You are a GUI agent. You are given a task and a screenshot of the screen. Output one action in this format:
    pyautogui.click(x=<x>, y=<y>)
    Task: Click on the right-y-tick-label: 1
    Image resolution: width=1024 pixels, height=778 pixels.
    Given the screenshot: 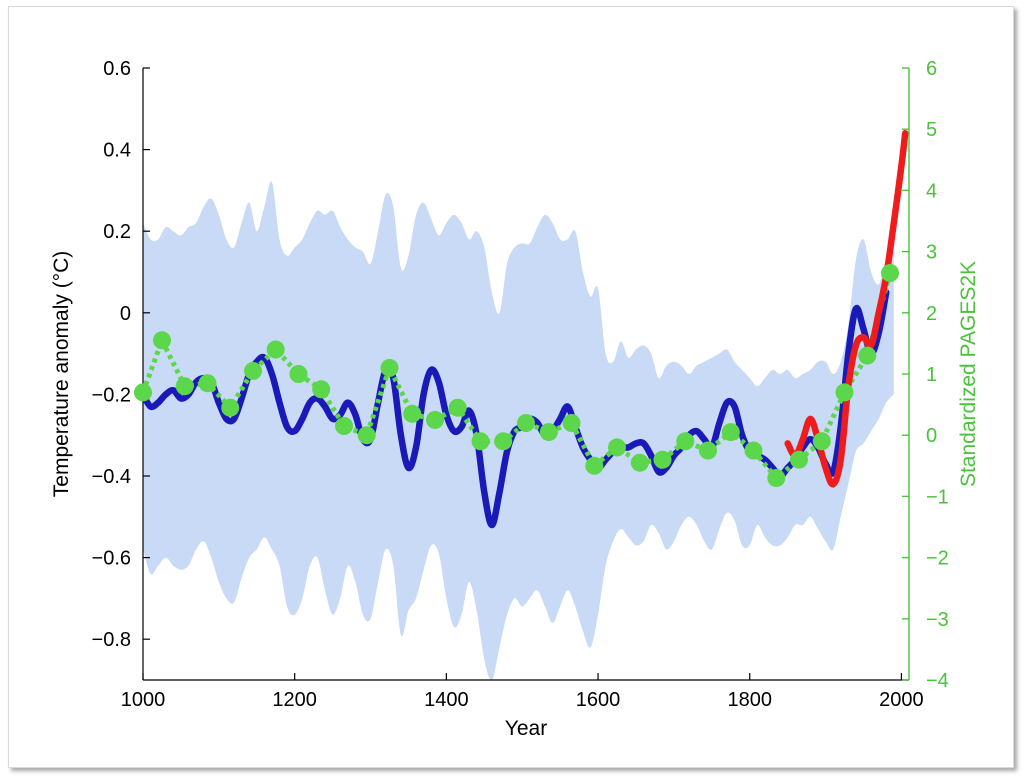 What is the action you would take?
    pyautogui.click(x=931, y=375)
    